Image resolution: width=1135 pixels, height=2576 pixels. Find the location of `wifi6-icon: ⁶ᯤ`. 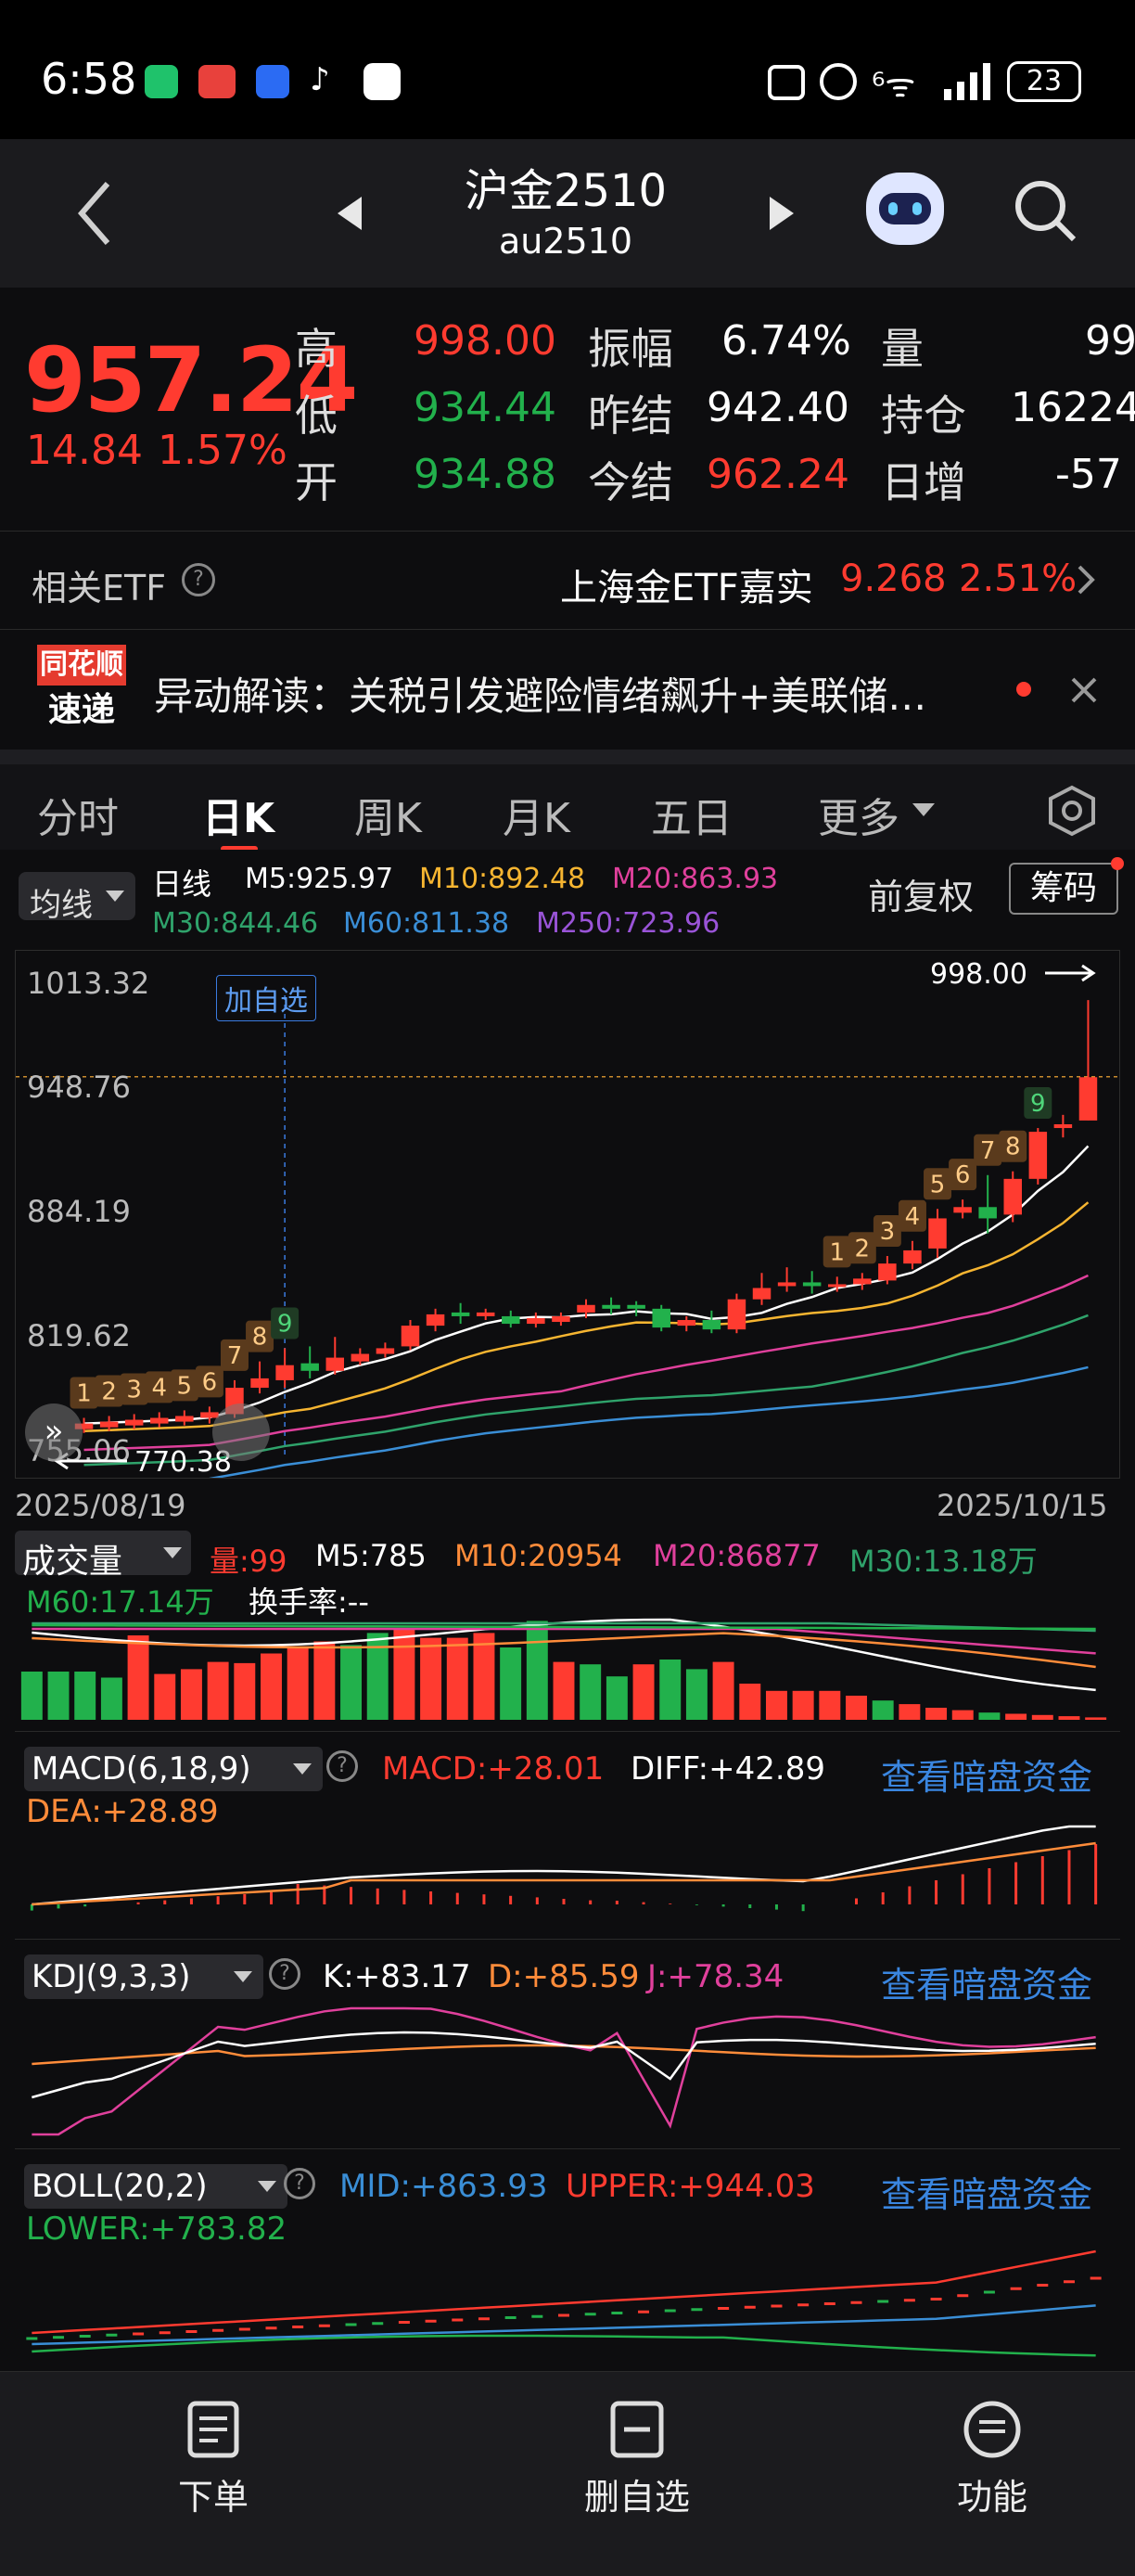

wifi6-icon: ⁶ᯤ is located at coordinates (894, 86).